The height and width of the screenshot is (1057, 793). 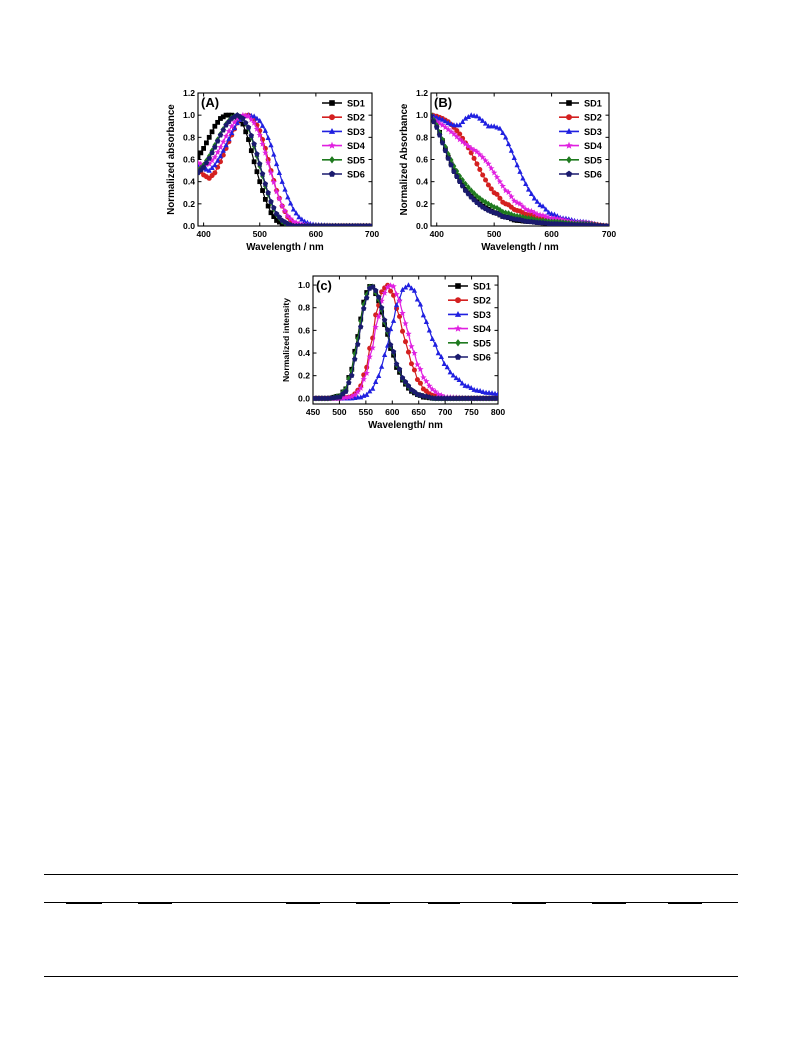 What do you see at coordinates (286, 340) in the screenshot?
I see `y-axis-label: Normalized intensity` at bounding box center [286, 340].